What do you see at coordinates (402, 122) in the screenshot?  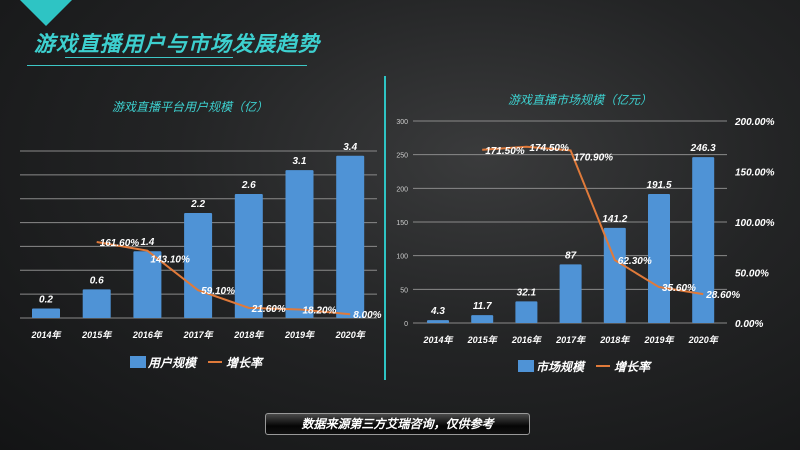 I see `y-tick-label: 300` at bounding box center [402, 122].